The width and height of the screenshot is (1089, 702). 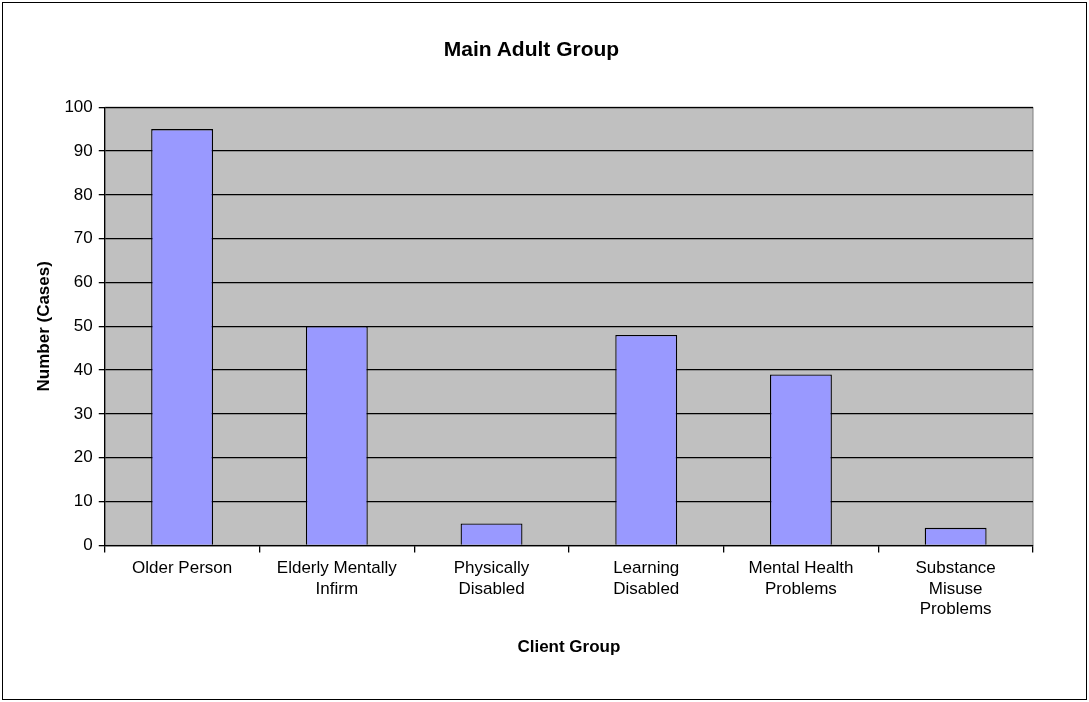 What do you see at coordinates (83, 194) in the screenshot?
I see `y-tick-label: 80` at bounding box center [83, 194].